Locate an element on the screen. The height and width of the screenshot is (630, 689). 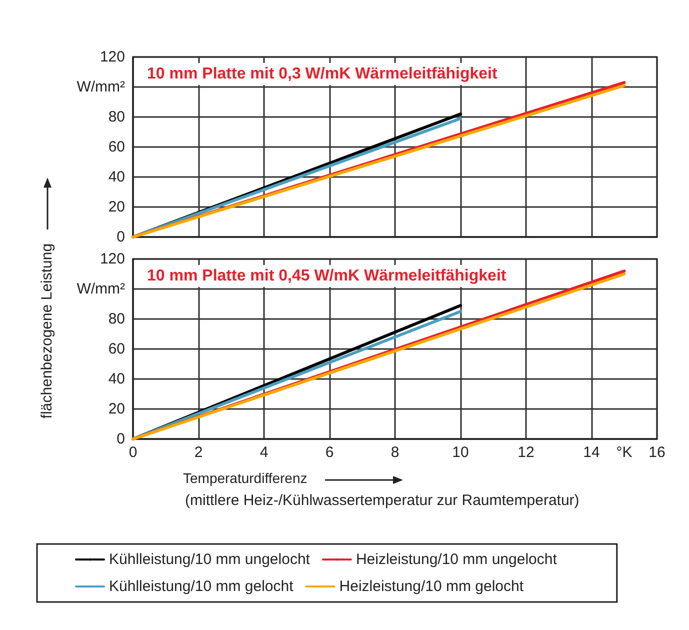
legend-label: Heizleistung/10 mm gelocht is located at coordinates (431, 586).